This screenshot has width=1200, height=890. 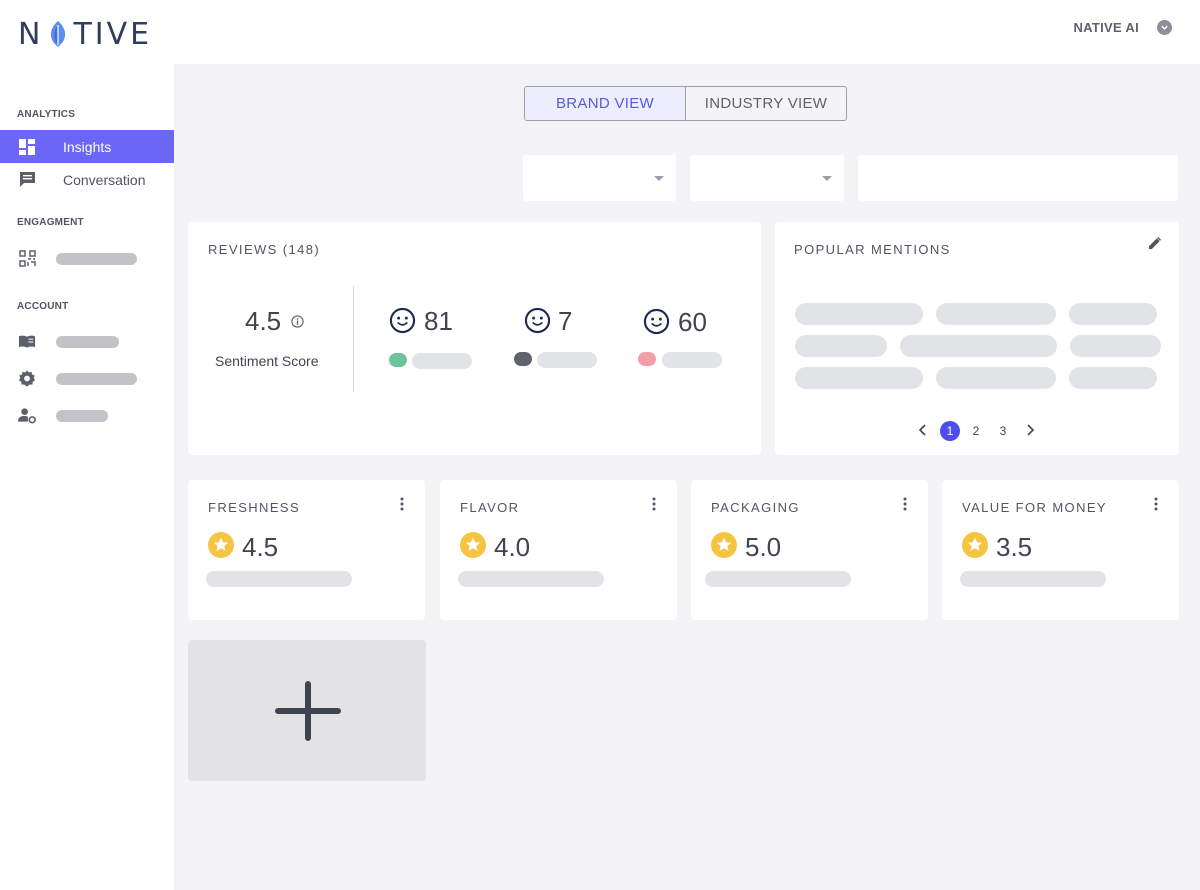 I want to click on view-toggle: BRAND VIEW INDUSTRY VIEW, so click(x=685, y=103).